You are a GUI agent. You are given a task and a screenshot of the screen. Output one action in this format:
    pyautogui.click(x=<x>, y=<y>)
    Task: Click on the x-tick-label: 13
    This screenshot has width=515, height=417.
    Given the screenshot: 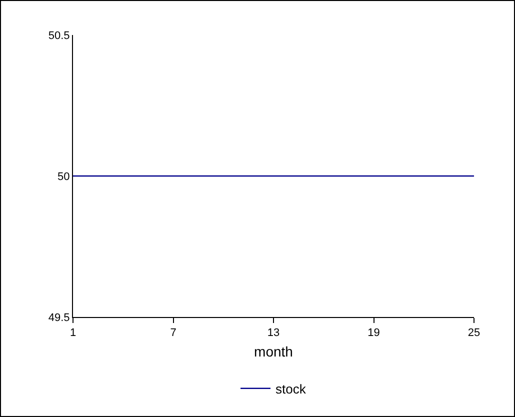 What is the action you would take?
    pyautogui.click(x=273, y=333)
    